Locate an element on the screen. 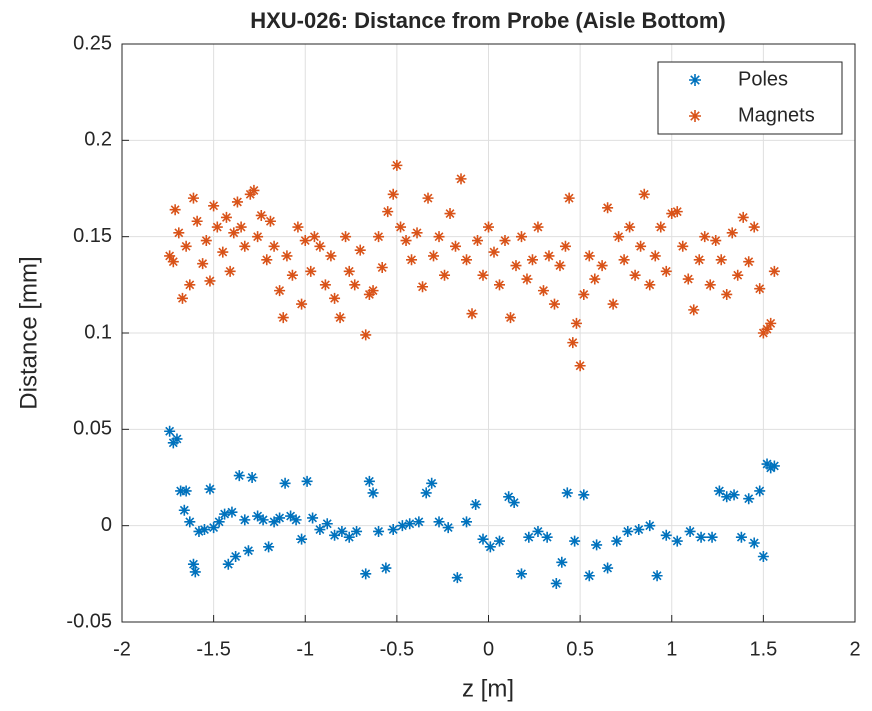  y-tick-label: 0.2 is located at coordinates (98, 140).